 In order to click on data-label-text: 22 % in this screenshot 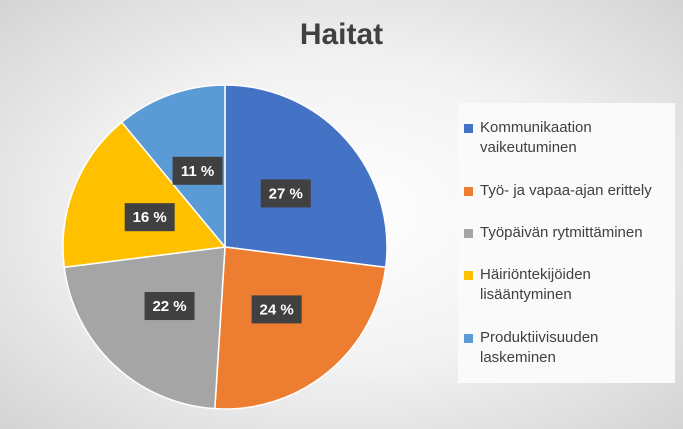, I will do `click(169, 306)`.